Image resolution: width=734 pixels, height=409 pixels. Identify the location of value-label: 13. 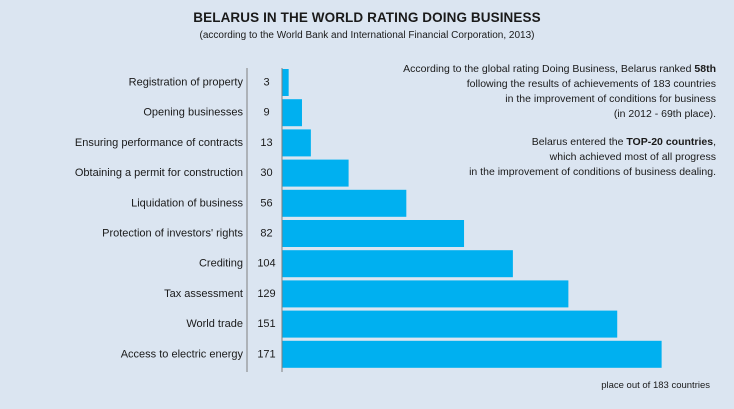
(266, 143).